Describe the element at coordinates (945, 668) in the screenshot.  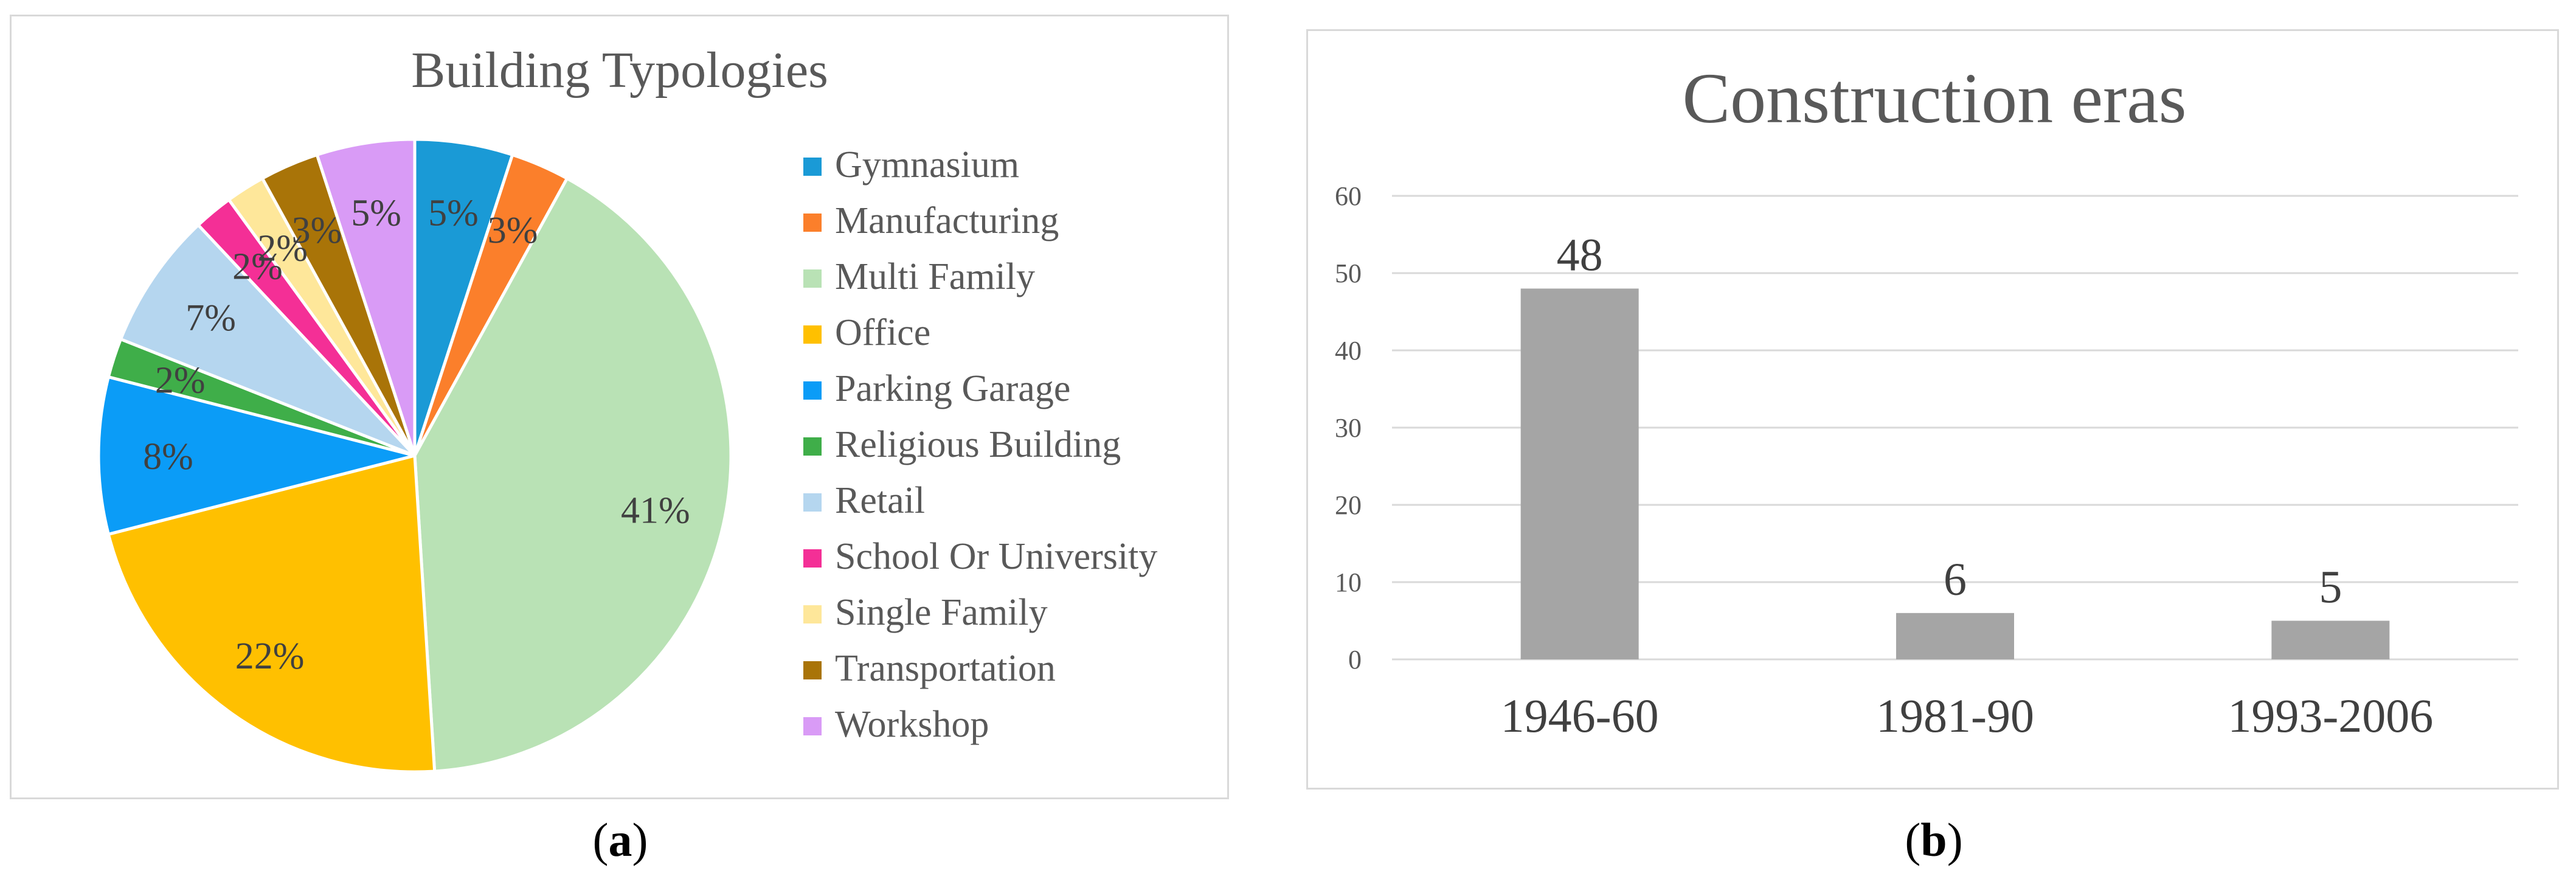
I see `legend-entry: Transportation` at that location.